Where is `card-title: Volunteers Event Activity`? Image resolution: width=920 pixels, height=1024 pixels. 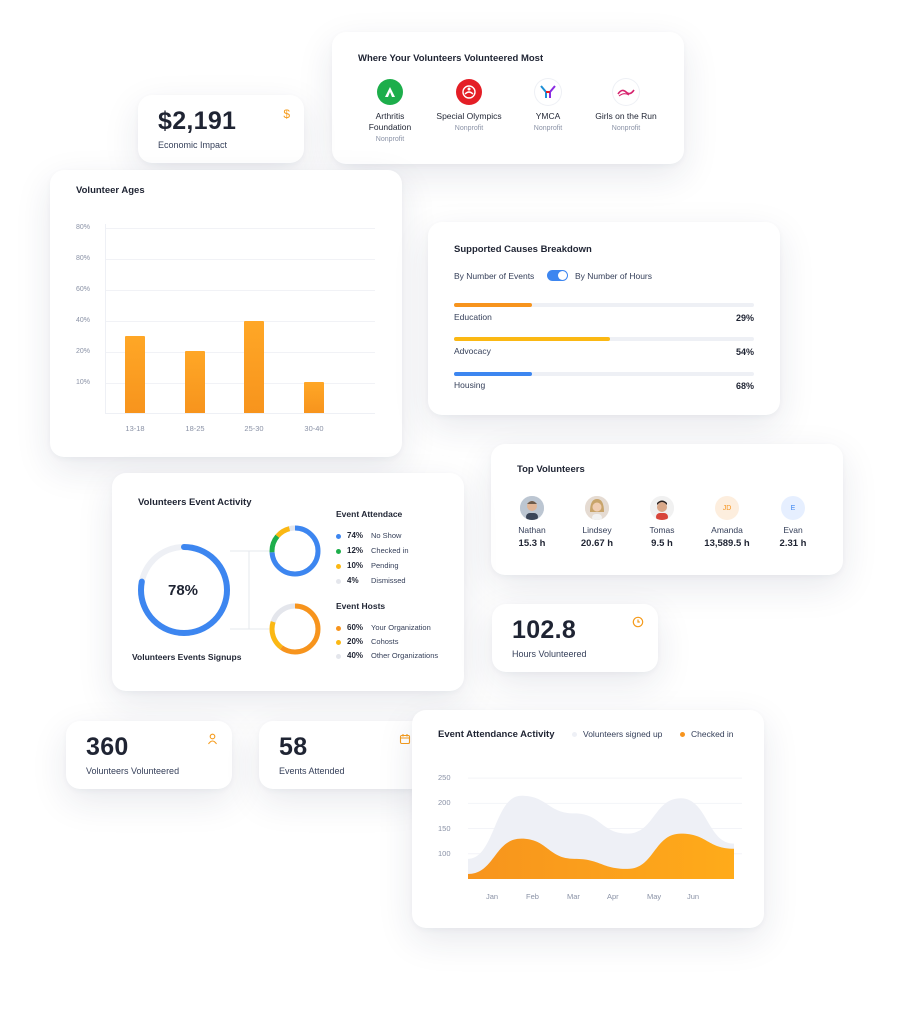 card-title: Volunteers Event Activity is located at coordinates (195, 502).